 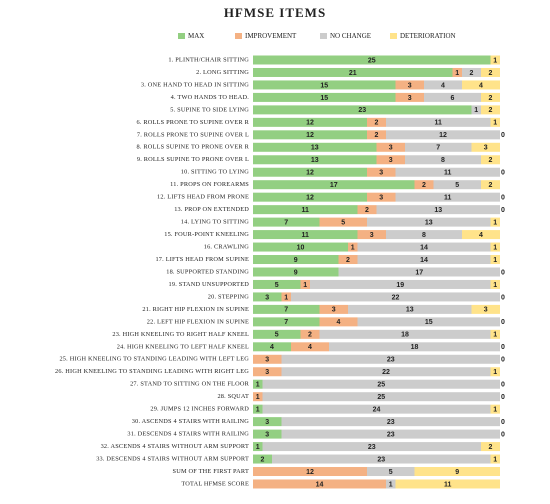 What do you see at coordinates (203, 197) in the screenshot?
I see `category-label: 12. LIFTS HEAD FROM PRONE` at bounding box center [203, 197].